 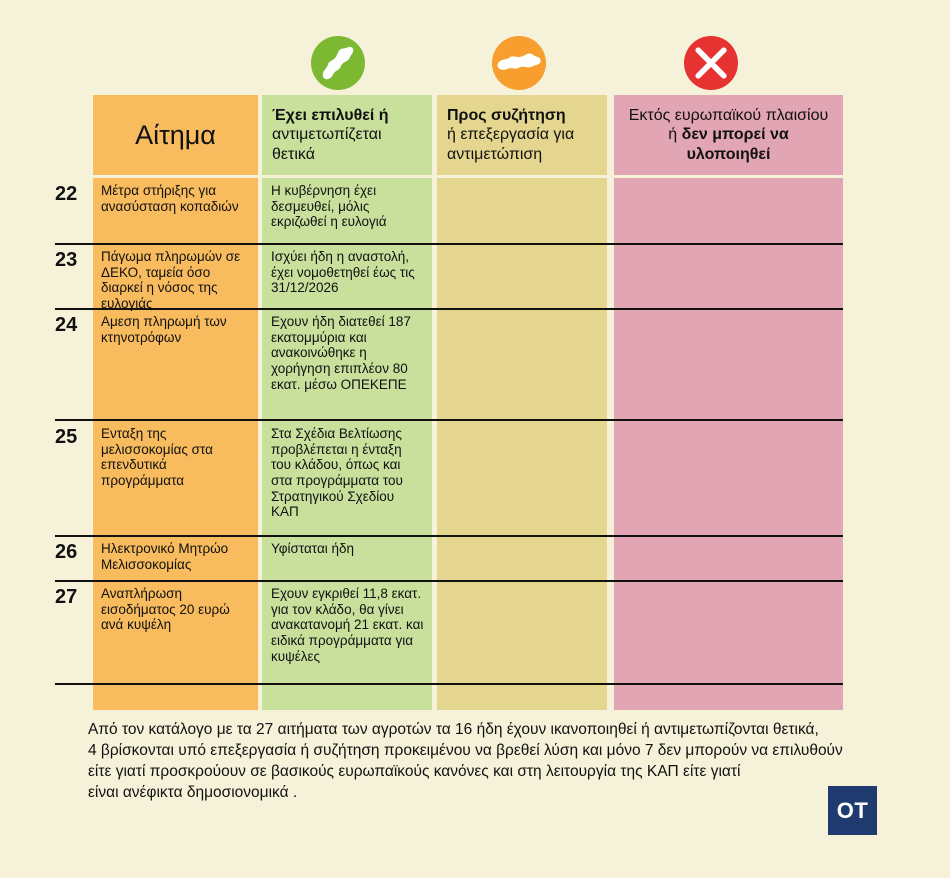 I want to click on red-x-icon, so click(x=711, y=63).